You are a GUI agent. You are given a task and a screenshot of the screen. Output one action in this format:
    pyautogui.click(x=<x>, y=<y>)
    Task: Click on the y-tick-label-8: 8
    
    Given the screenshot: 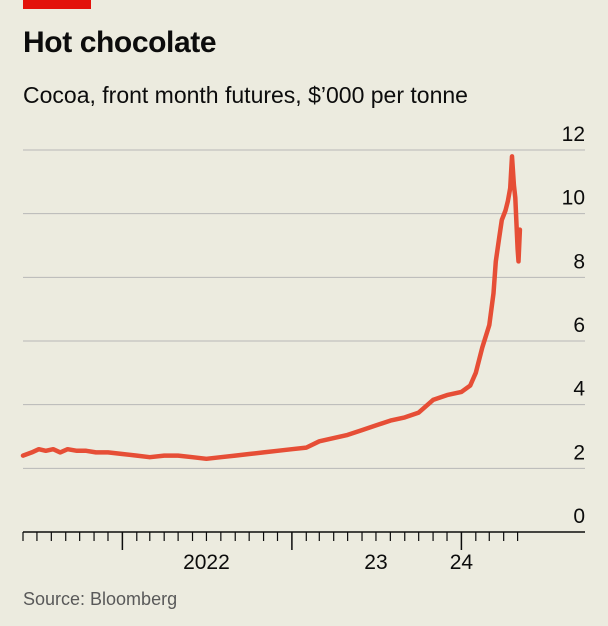 What is the action you would take?
    pyautogui.click(x=579, y=261)
    